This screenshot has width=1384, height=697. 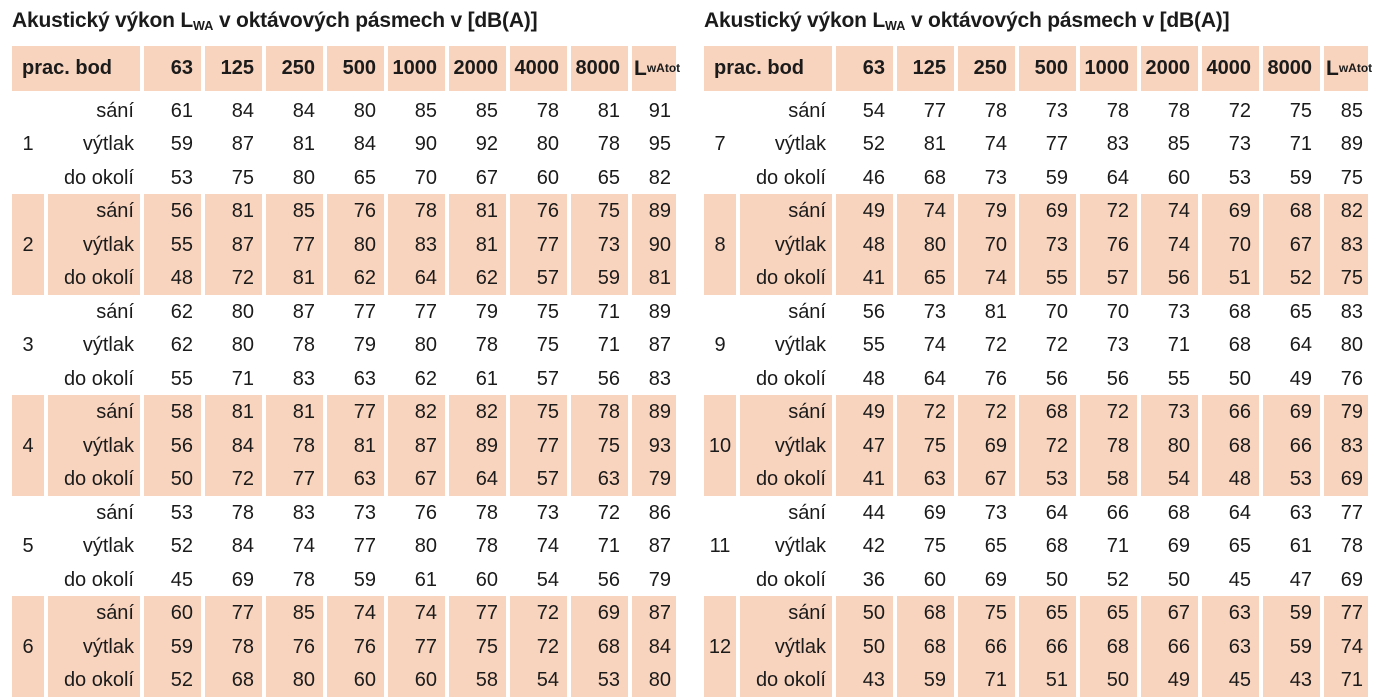 I want to click on point-number: 1, so click(x=28, y=144).